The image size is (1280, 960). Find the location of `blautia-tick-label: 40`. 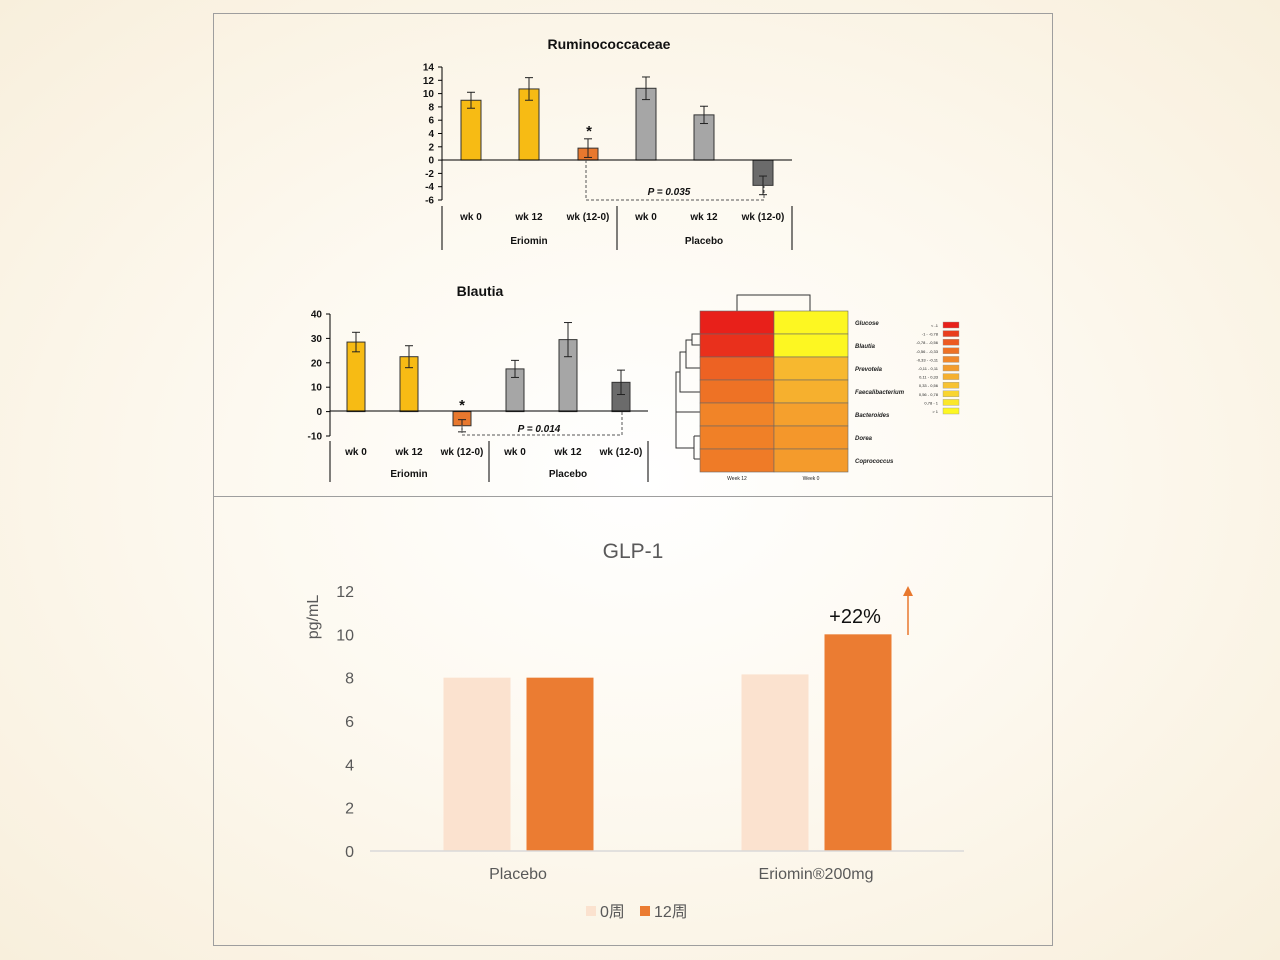

blautia-tick-label: 40 is located at coordinates (317, 315).